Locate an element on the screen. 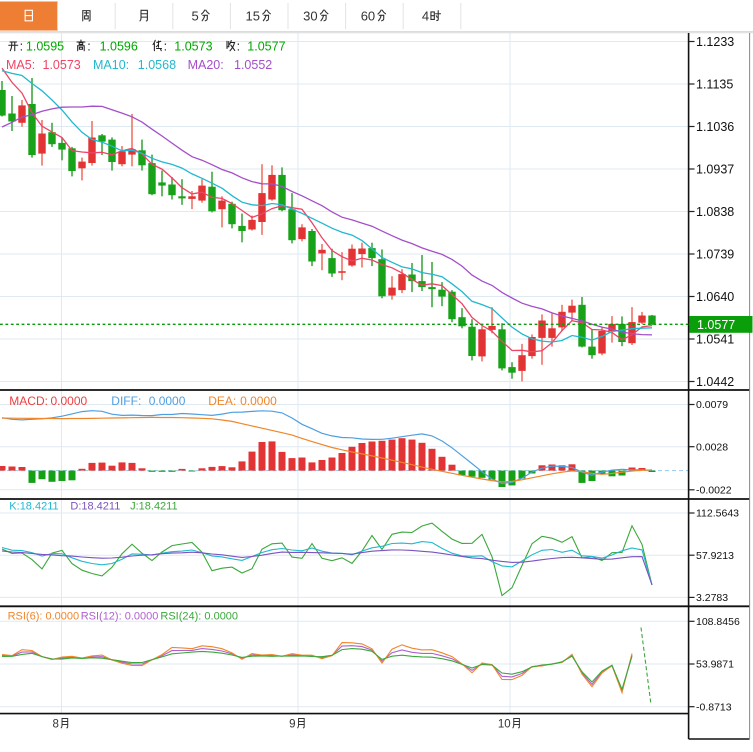  svg-text: 0.0028 is located at coordinates (712, 447).